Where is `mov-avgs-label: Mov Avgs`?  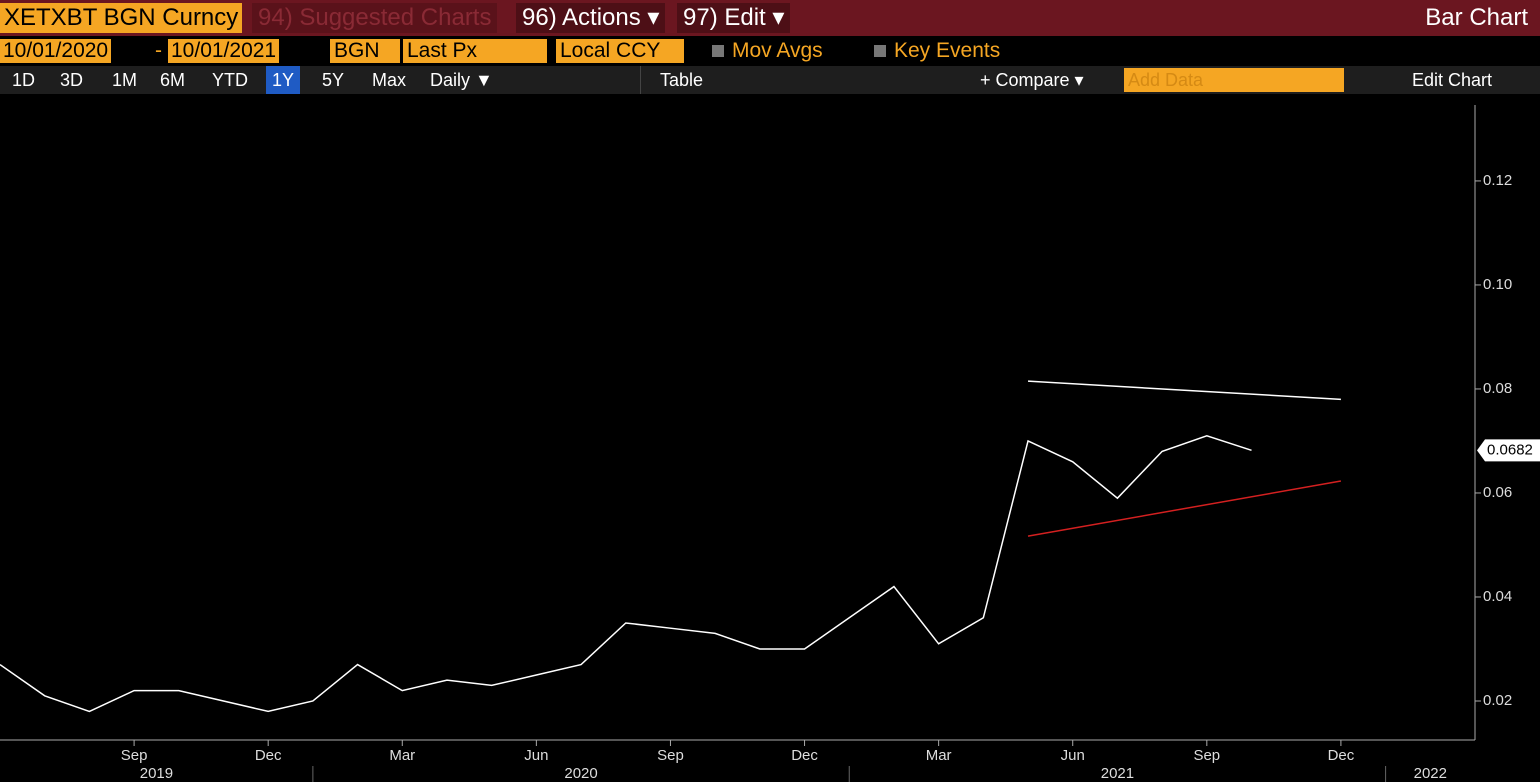 mov-avgs-label: Mov Avgs is located at coordinates (777, 50).